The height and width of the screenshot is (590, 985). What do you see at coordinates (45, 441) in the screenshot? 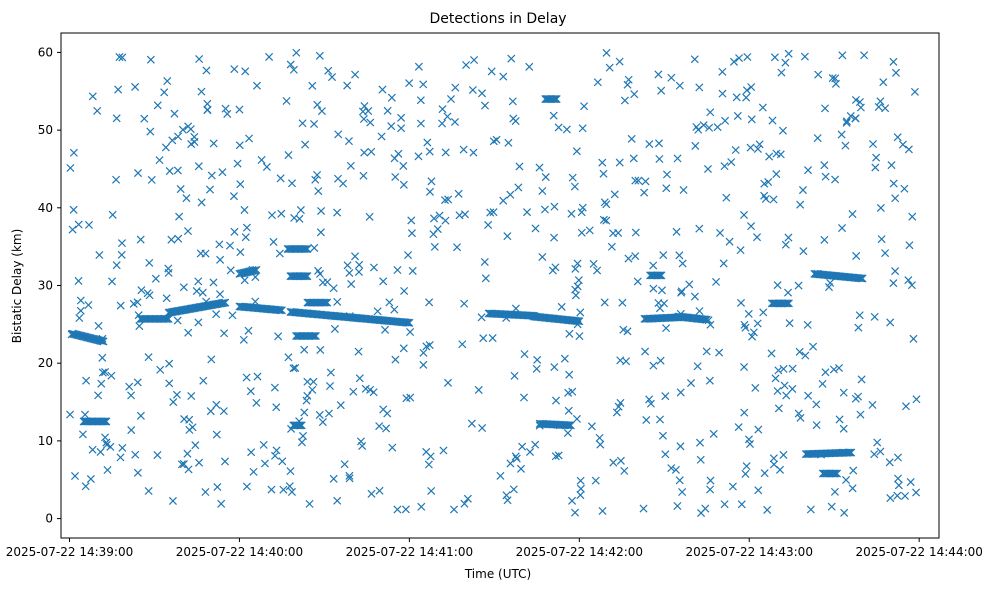
I see `y-tick-label: 10` at bounding box center [45, 441].